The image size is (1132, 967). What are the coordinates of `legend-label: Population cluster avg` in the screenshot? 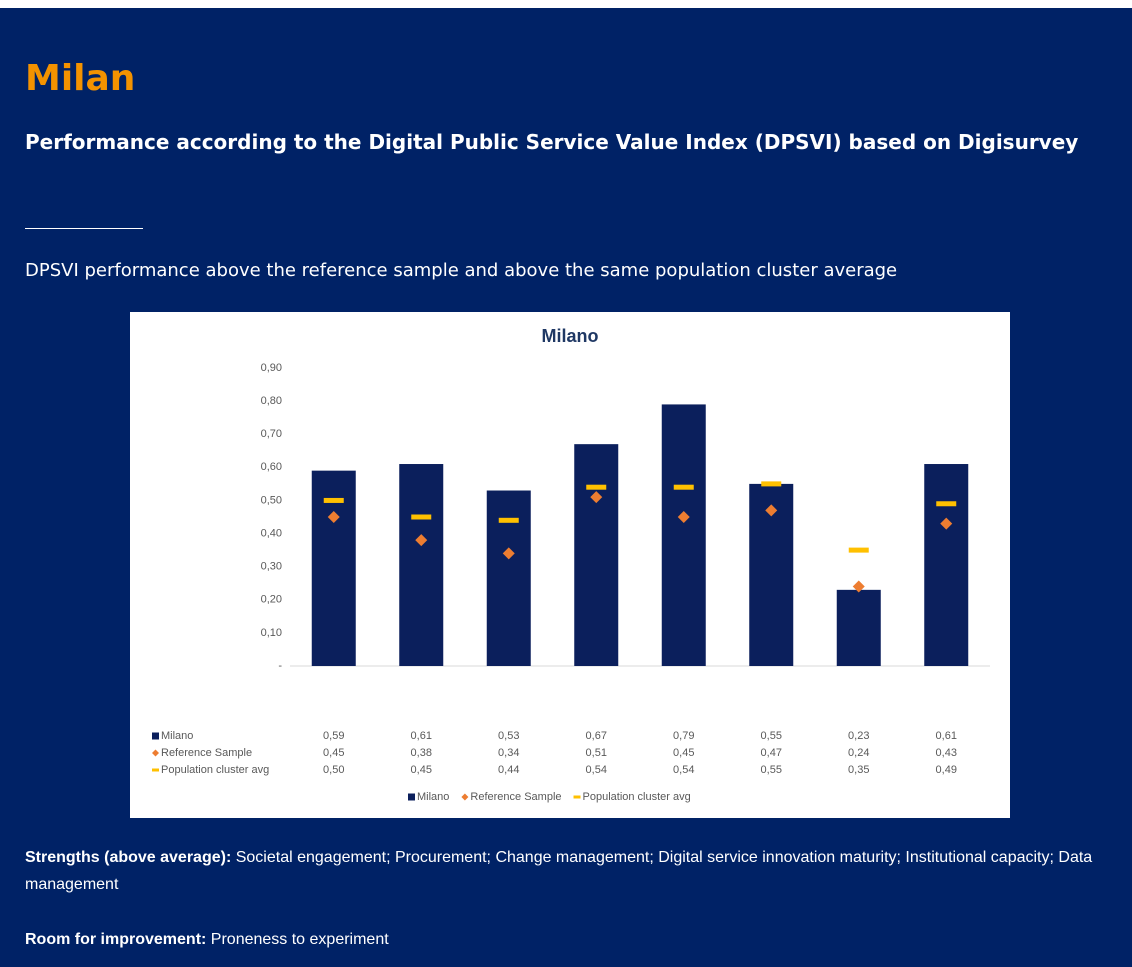 It's located at (637, 797).